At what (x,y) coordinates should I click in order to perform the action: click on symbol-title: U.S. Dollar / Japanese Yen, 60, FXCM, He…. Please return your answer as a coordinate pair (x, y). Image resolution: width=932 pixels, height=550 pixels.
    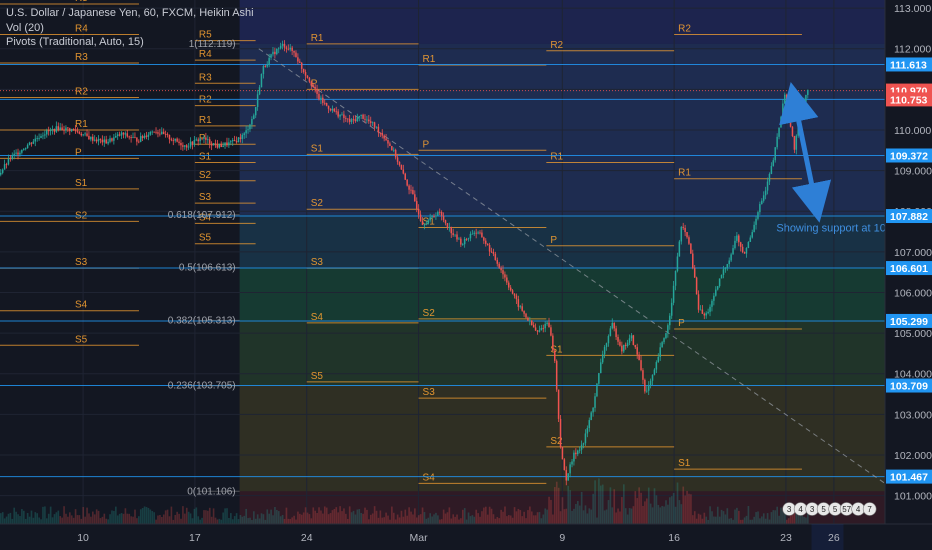
    Looking at the image, I should click on (130, 13).